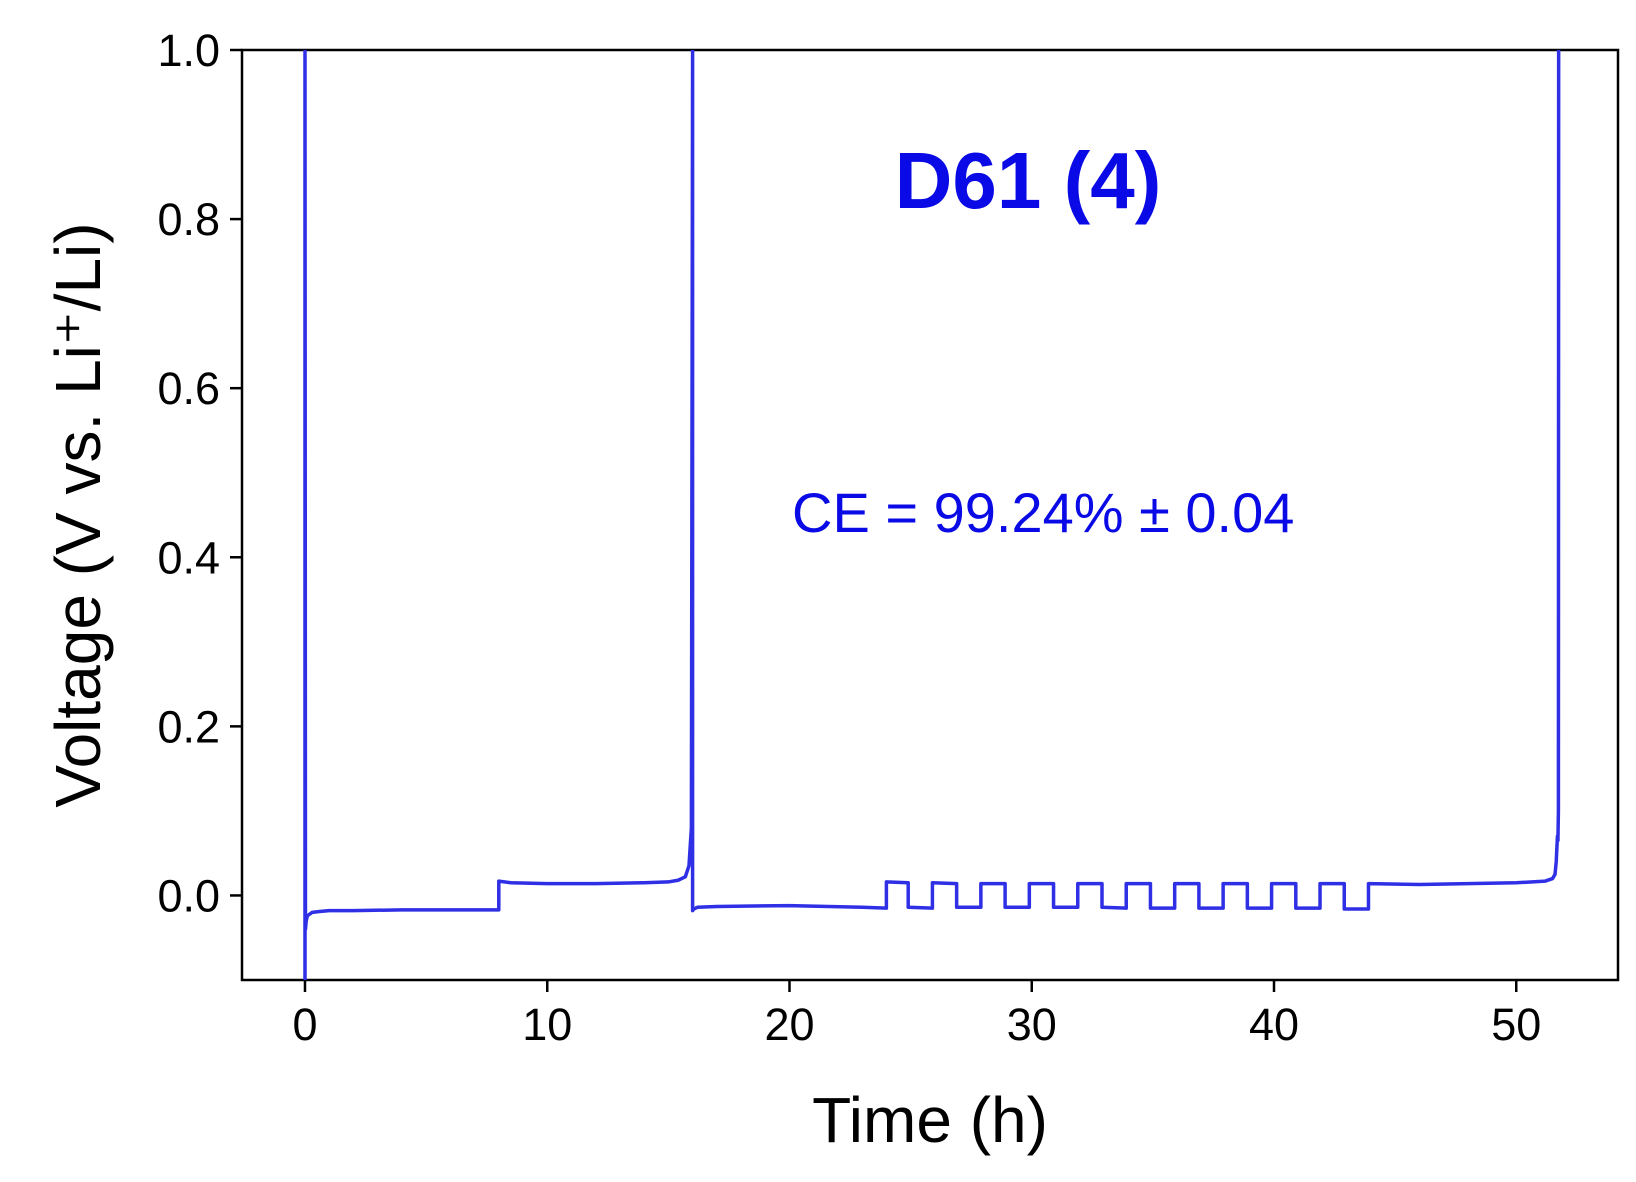 The height and width of the screenshot is (1182, 1636). I want to click on sample-label: D61 (4), so click(1028, 180).